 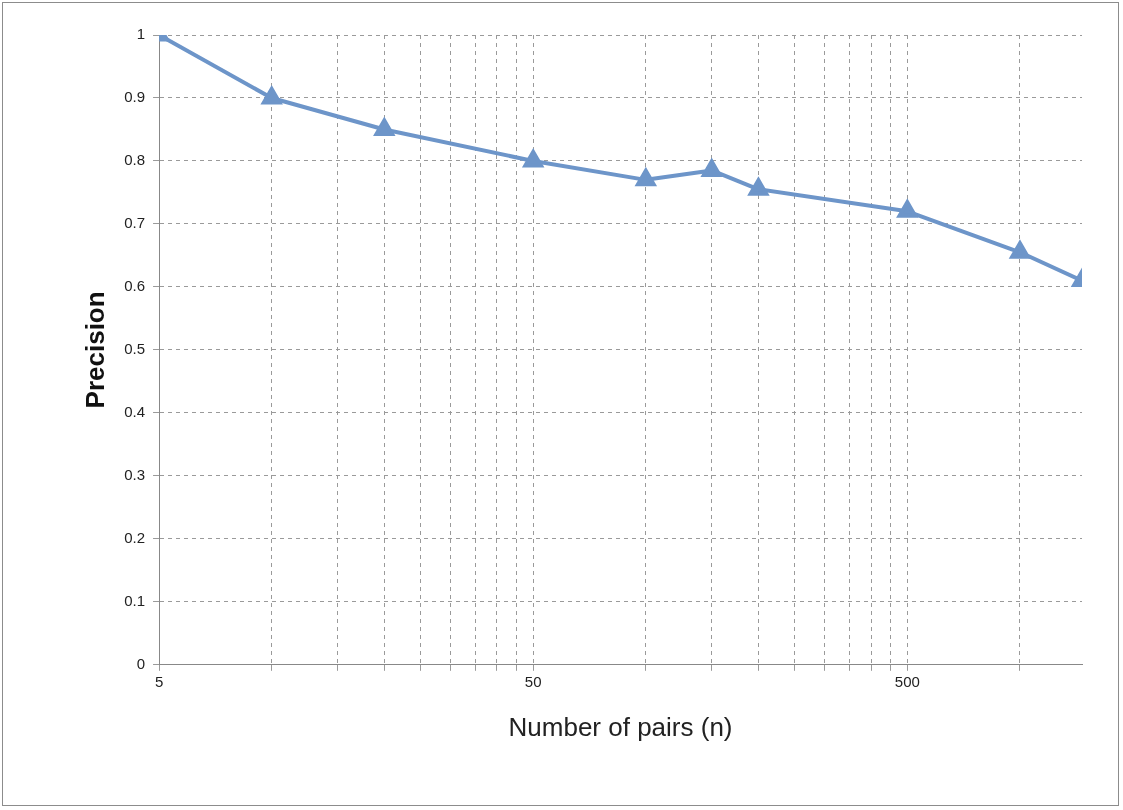 What do you see at coordinates (135, 537) in the screenshot?
I see `y-tick-label: 0.2` at bounding box center [135, 537].